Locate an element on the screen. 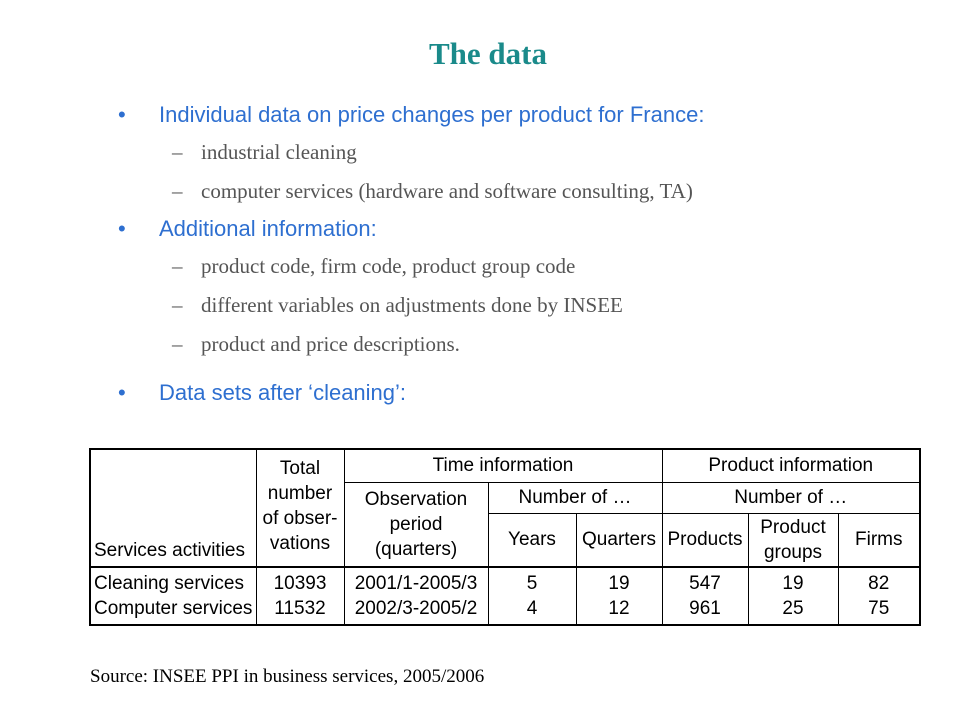 This screenshot has width=960, height=720. table-cell: 10393 is located at coordinates (300, 583).